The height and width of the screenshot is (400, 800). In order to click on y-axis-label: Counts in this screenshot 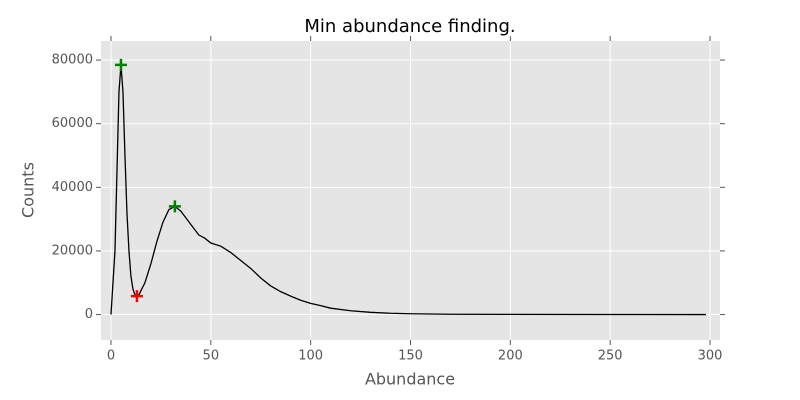, I will do `click(28, 190)`.